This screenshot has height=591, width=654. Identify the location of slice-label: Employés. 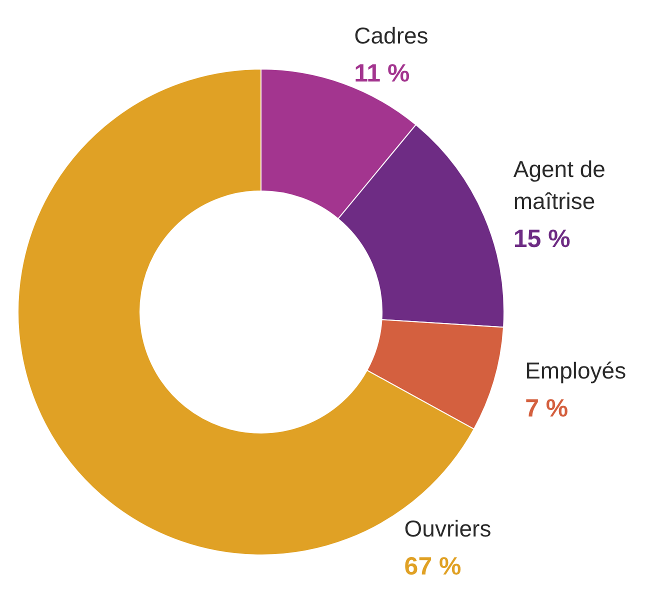
(575, 371).